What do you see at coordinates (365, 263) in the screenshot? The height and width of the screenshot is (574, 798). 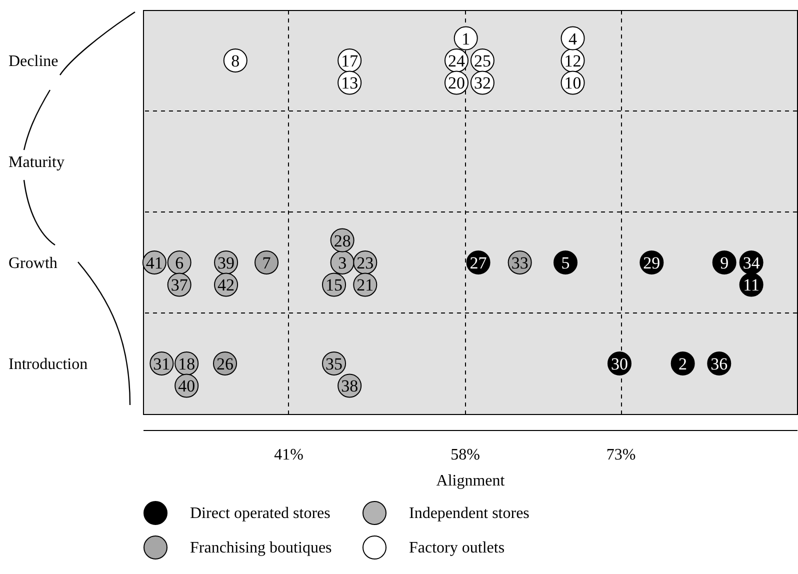 I see `annotation: 23` at bounding box center [365, 263].